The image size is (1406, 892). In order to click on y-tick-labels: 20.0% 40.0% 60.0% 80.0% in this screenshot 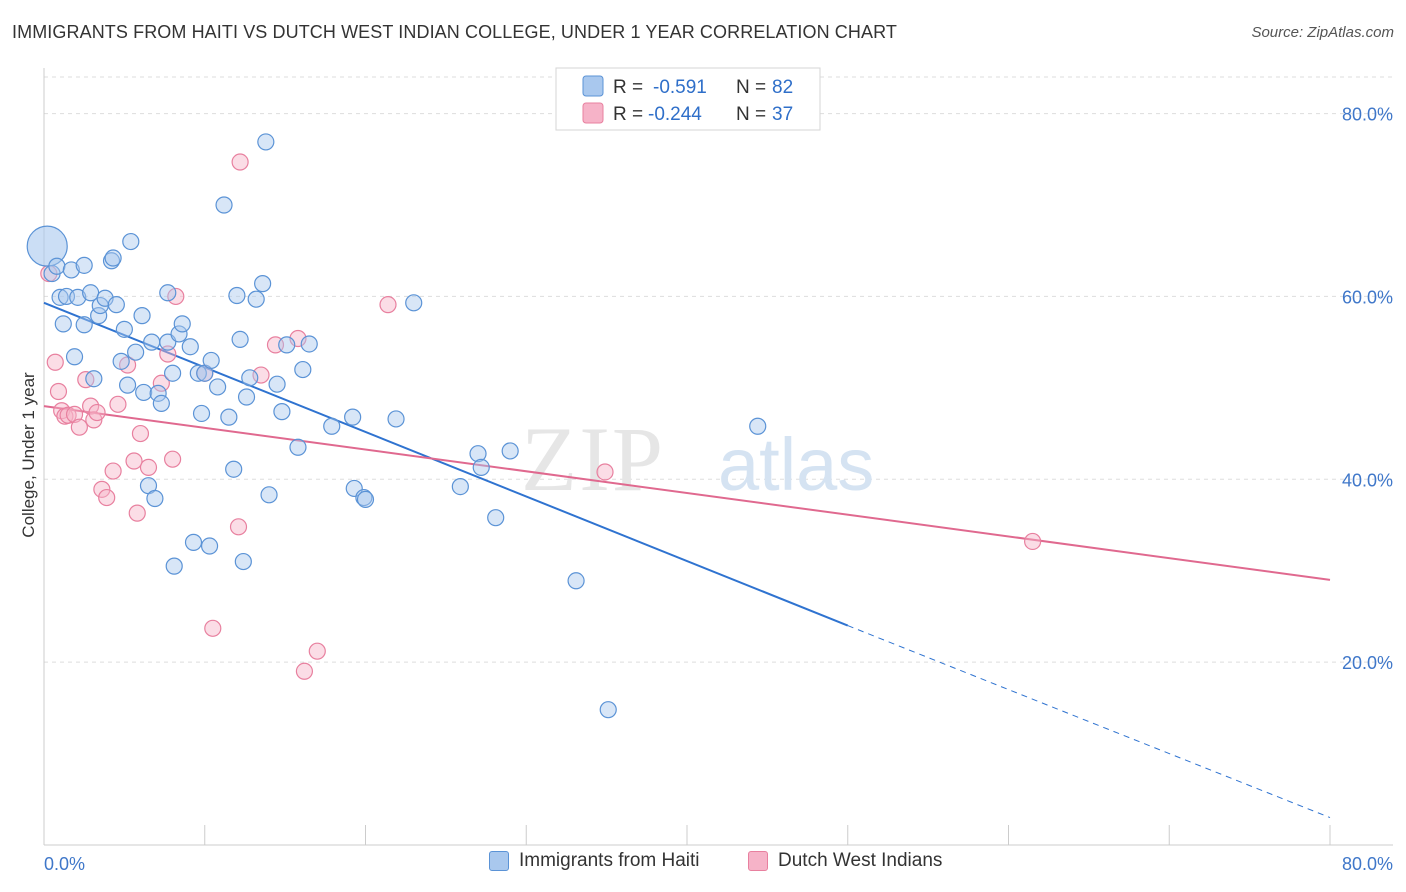, I will do `click(1367, 389)`.